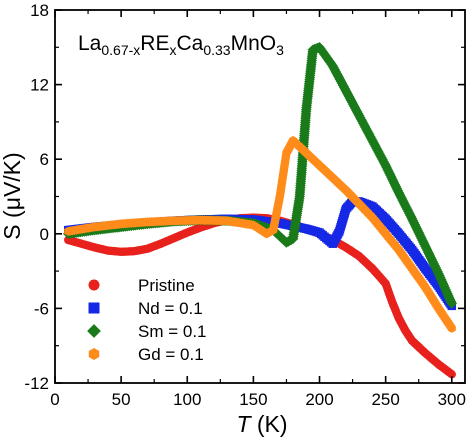 The width and height of the screenshot is (474, 442). What do you see at coordinates (44, 159) in the screenshot?
I see `y-tick-label: 6` at bounding box center [44, 159].